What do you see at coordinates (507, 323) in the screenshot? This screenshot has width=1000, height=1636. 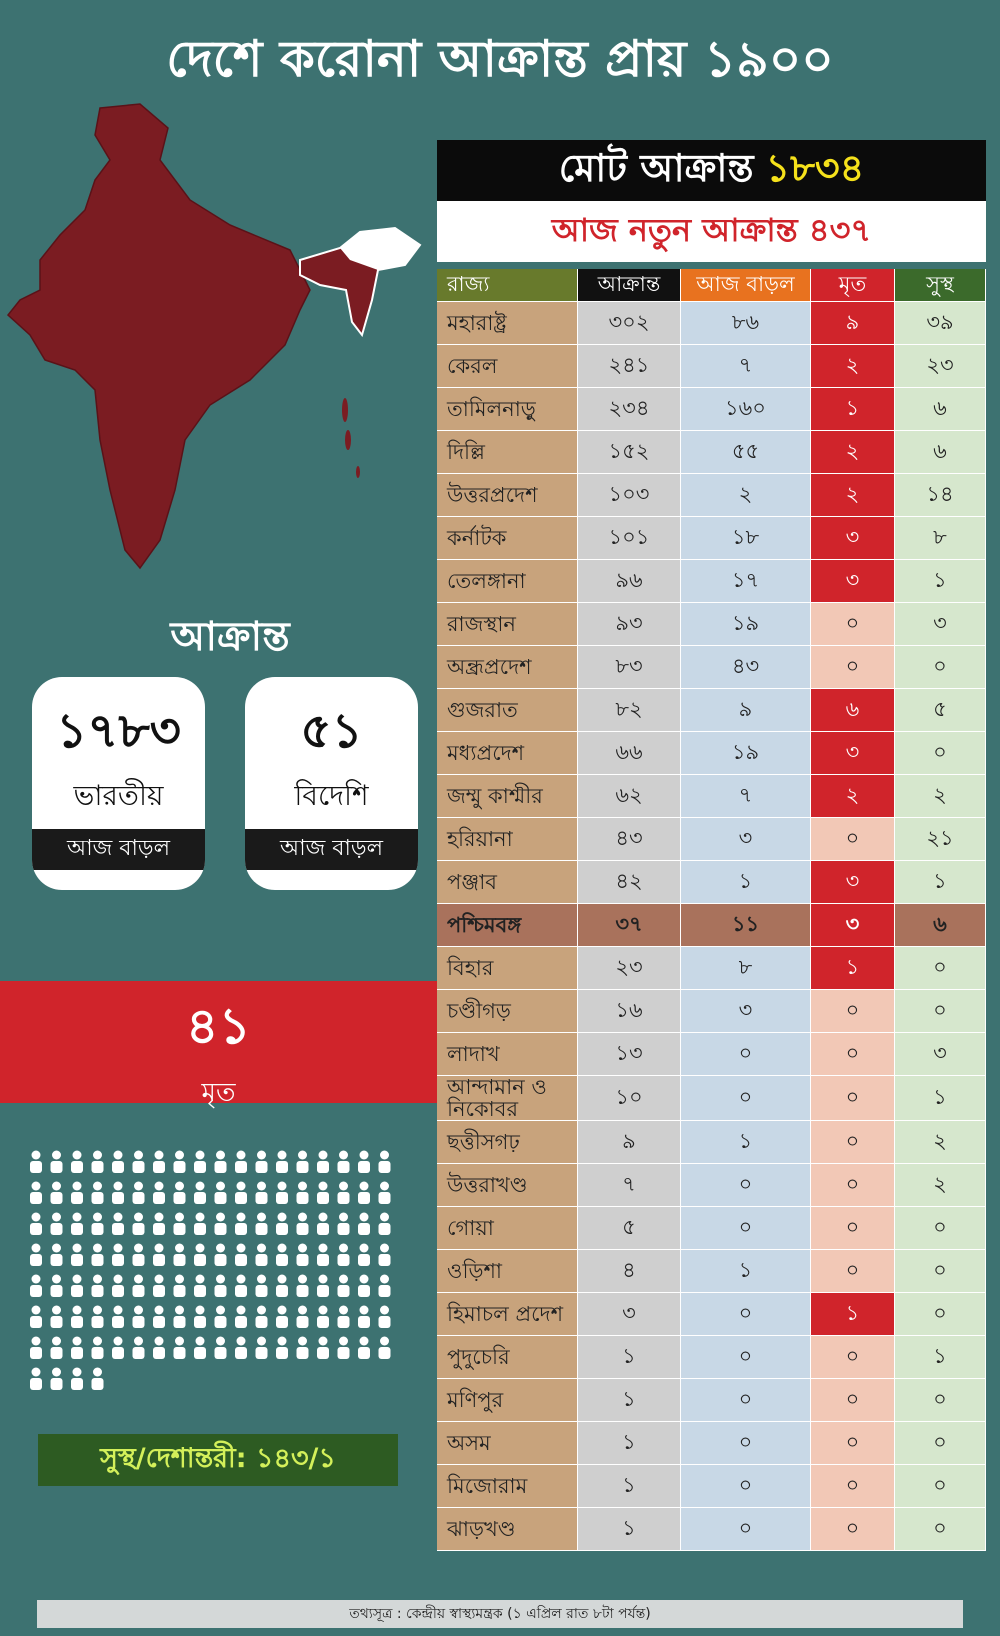 I see `state-name: মহারাষ্ট্র` at bounding box center [507, 323].